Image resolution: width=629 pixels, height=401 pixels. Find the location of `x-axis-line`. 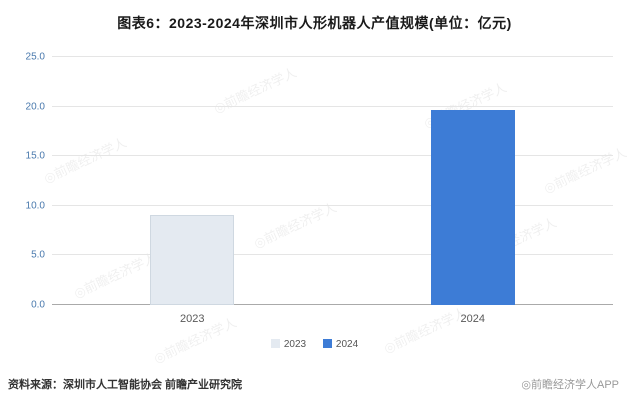

x-axis-line is located at coordinates (332, 304).